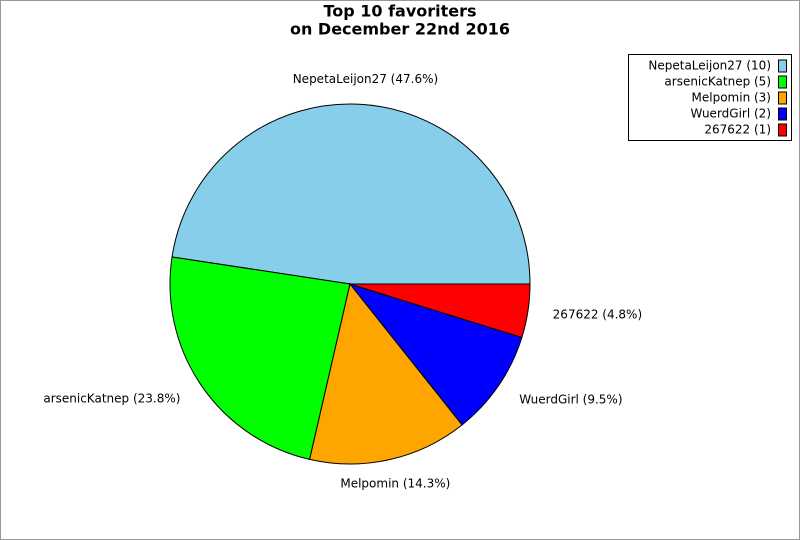 The width and height of the screenshot is (800, 540). I want to click on chart-title: on December 22nd 2016, so click(400, 29).